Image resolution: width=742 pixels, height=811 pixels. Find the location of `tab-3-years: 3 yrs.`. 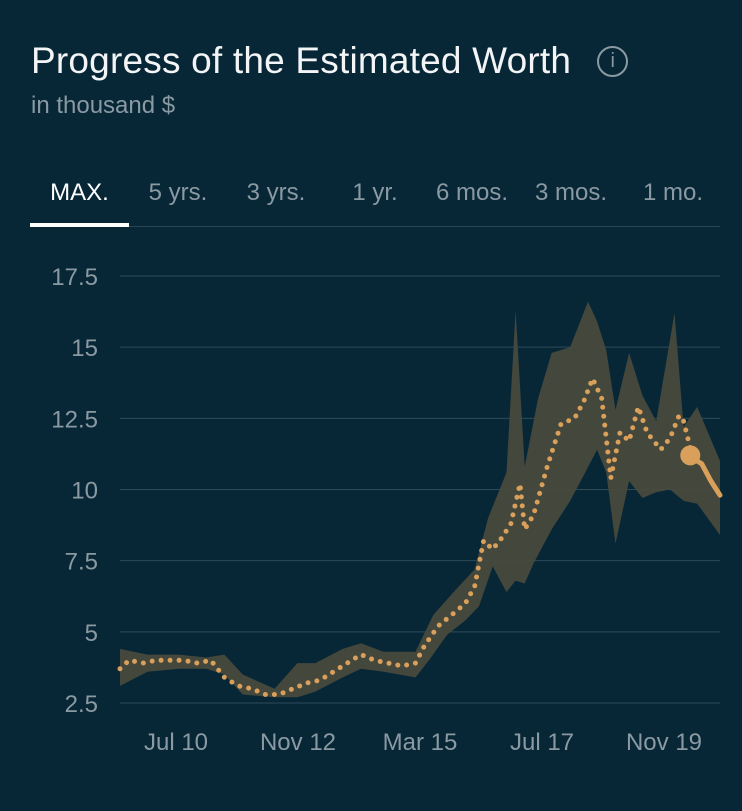

tab-3-years: 3 yrs. is located at coordinates (276, 192).